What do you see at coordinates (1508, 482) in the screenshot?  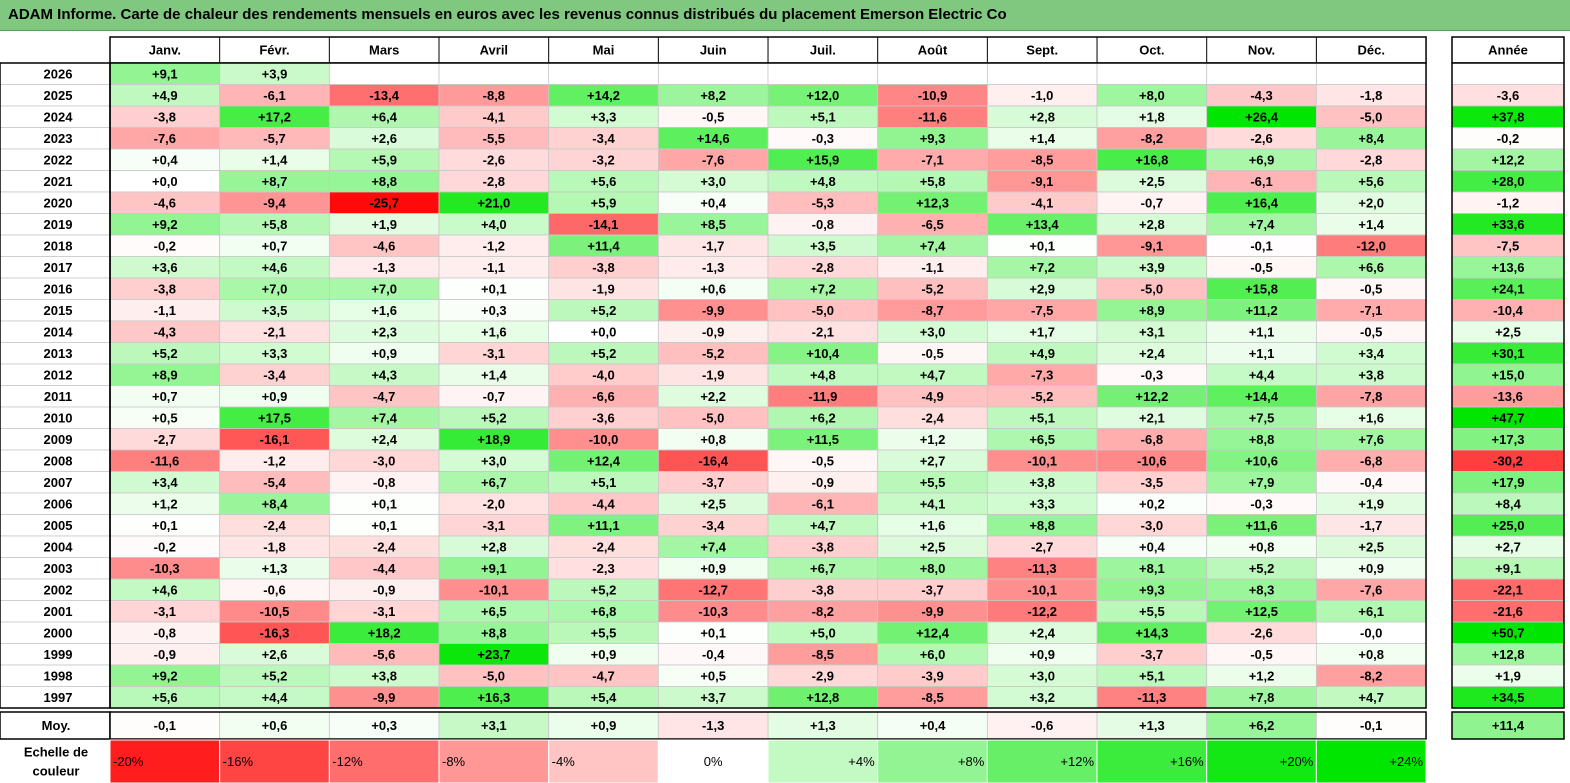 I see `annual-value: +17,9` at bounding box center [1508, 482].